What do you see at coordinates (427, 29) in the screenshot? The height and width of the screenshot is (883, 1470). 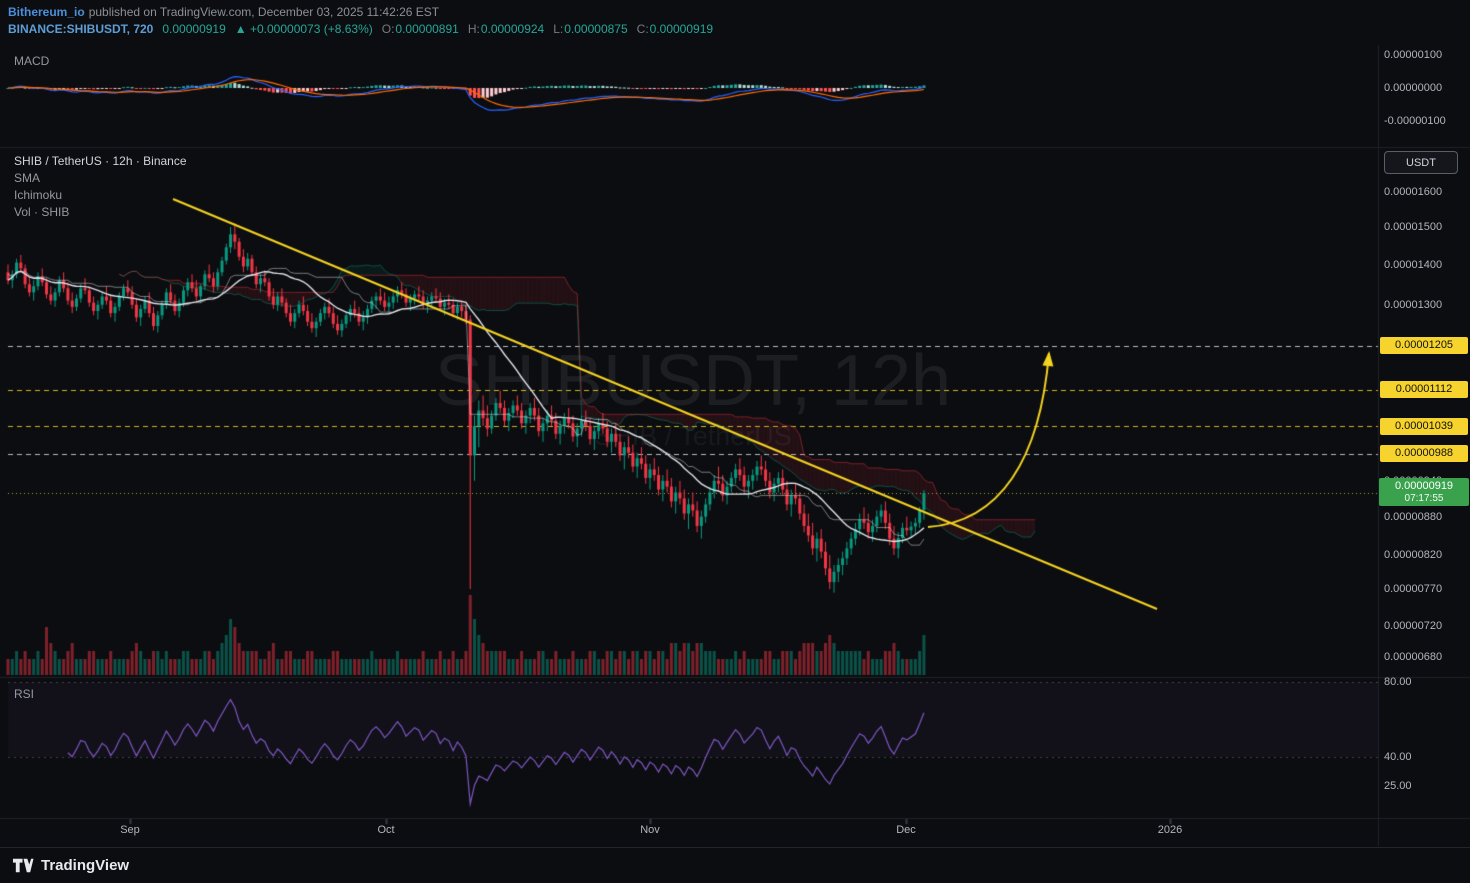 I see `open-value: 0.00000891` at bounding box center [427, 29].